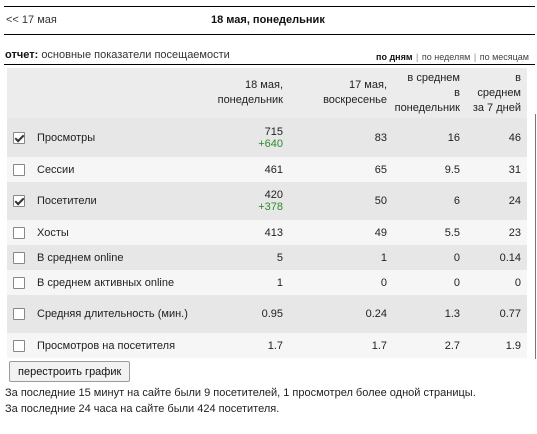 The height and width of the screenshot is (434, 537). What do you see at coordinates (429, 93) in the screenshot?
I see `column-header: в среднем в понедельник` at bounding box center [429, 93].